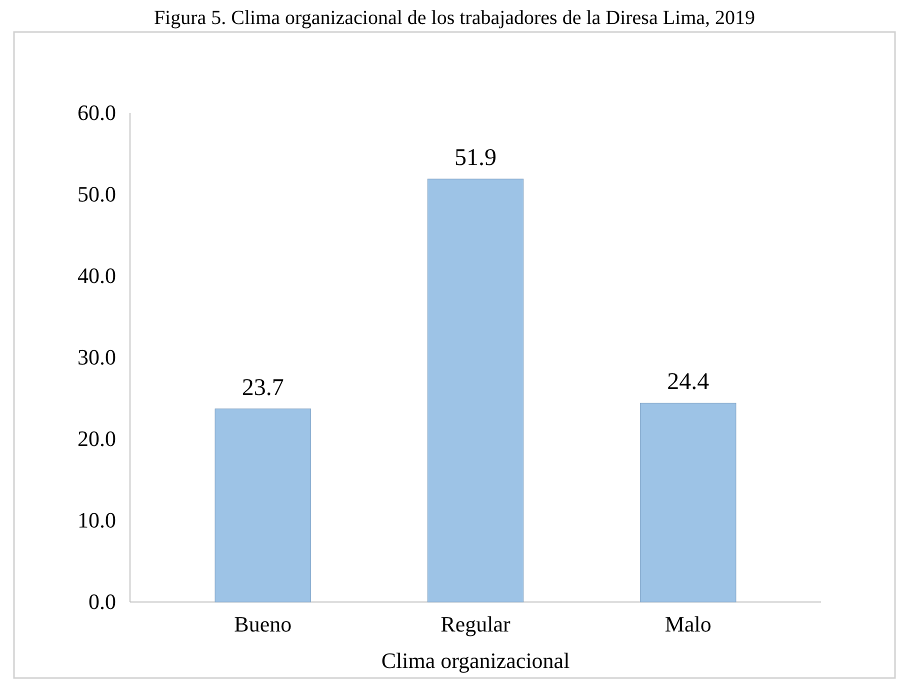 Image resolution: width=909 pixels, height=688 pixels. Describe the element at coordinates (97, 113) in the screenshot. I see `y-tick-label: 60.0` at that location.